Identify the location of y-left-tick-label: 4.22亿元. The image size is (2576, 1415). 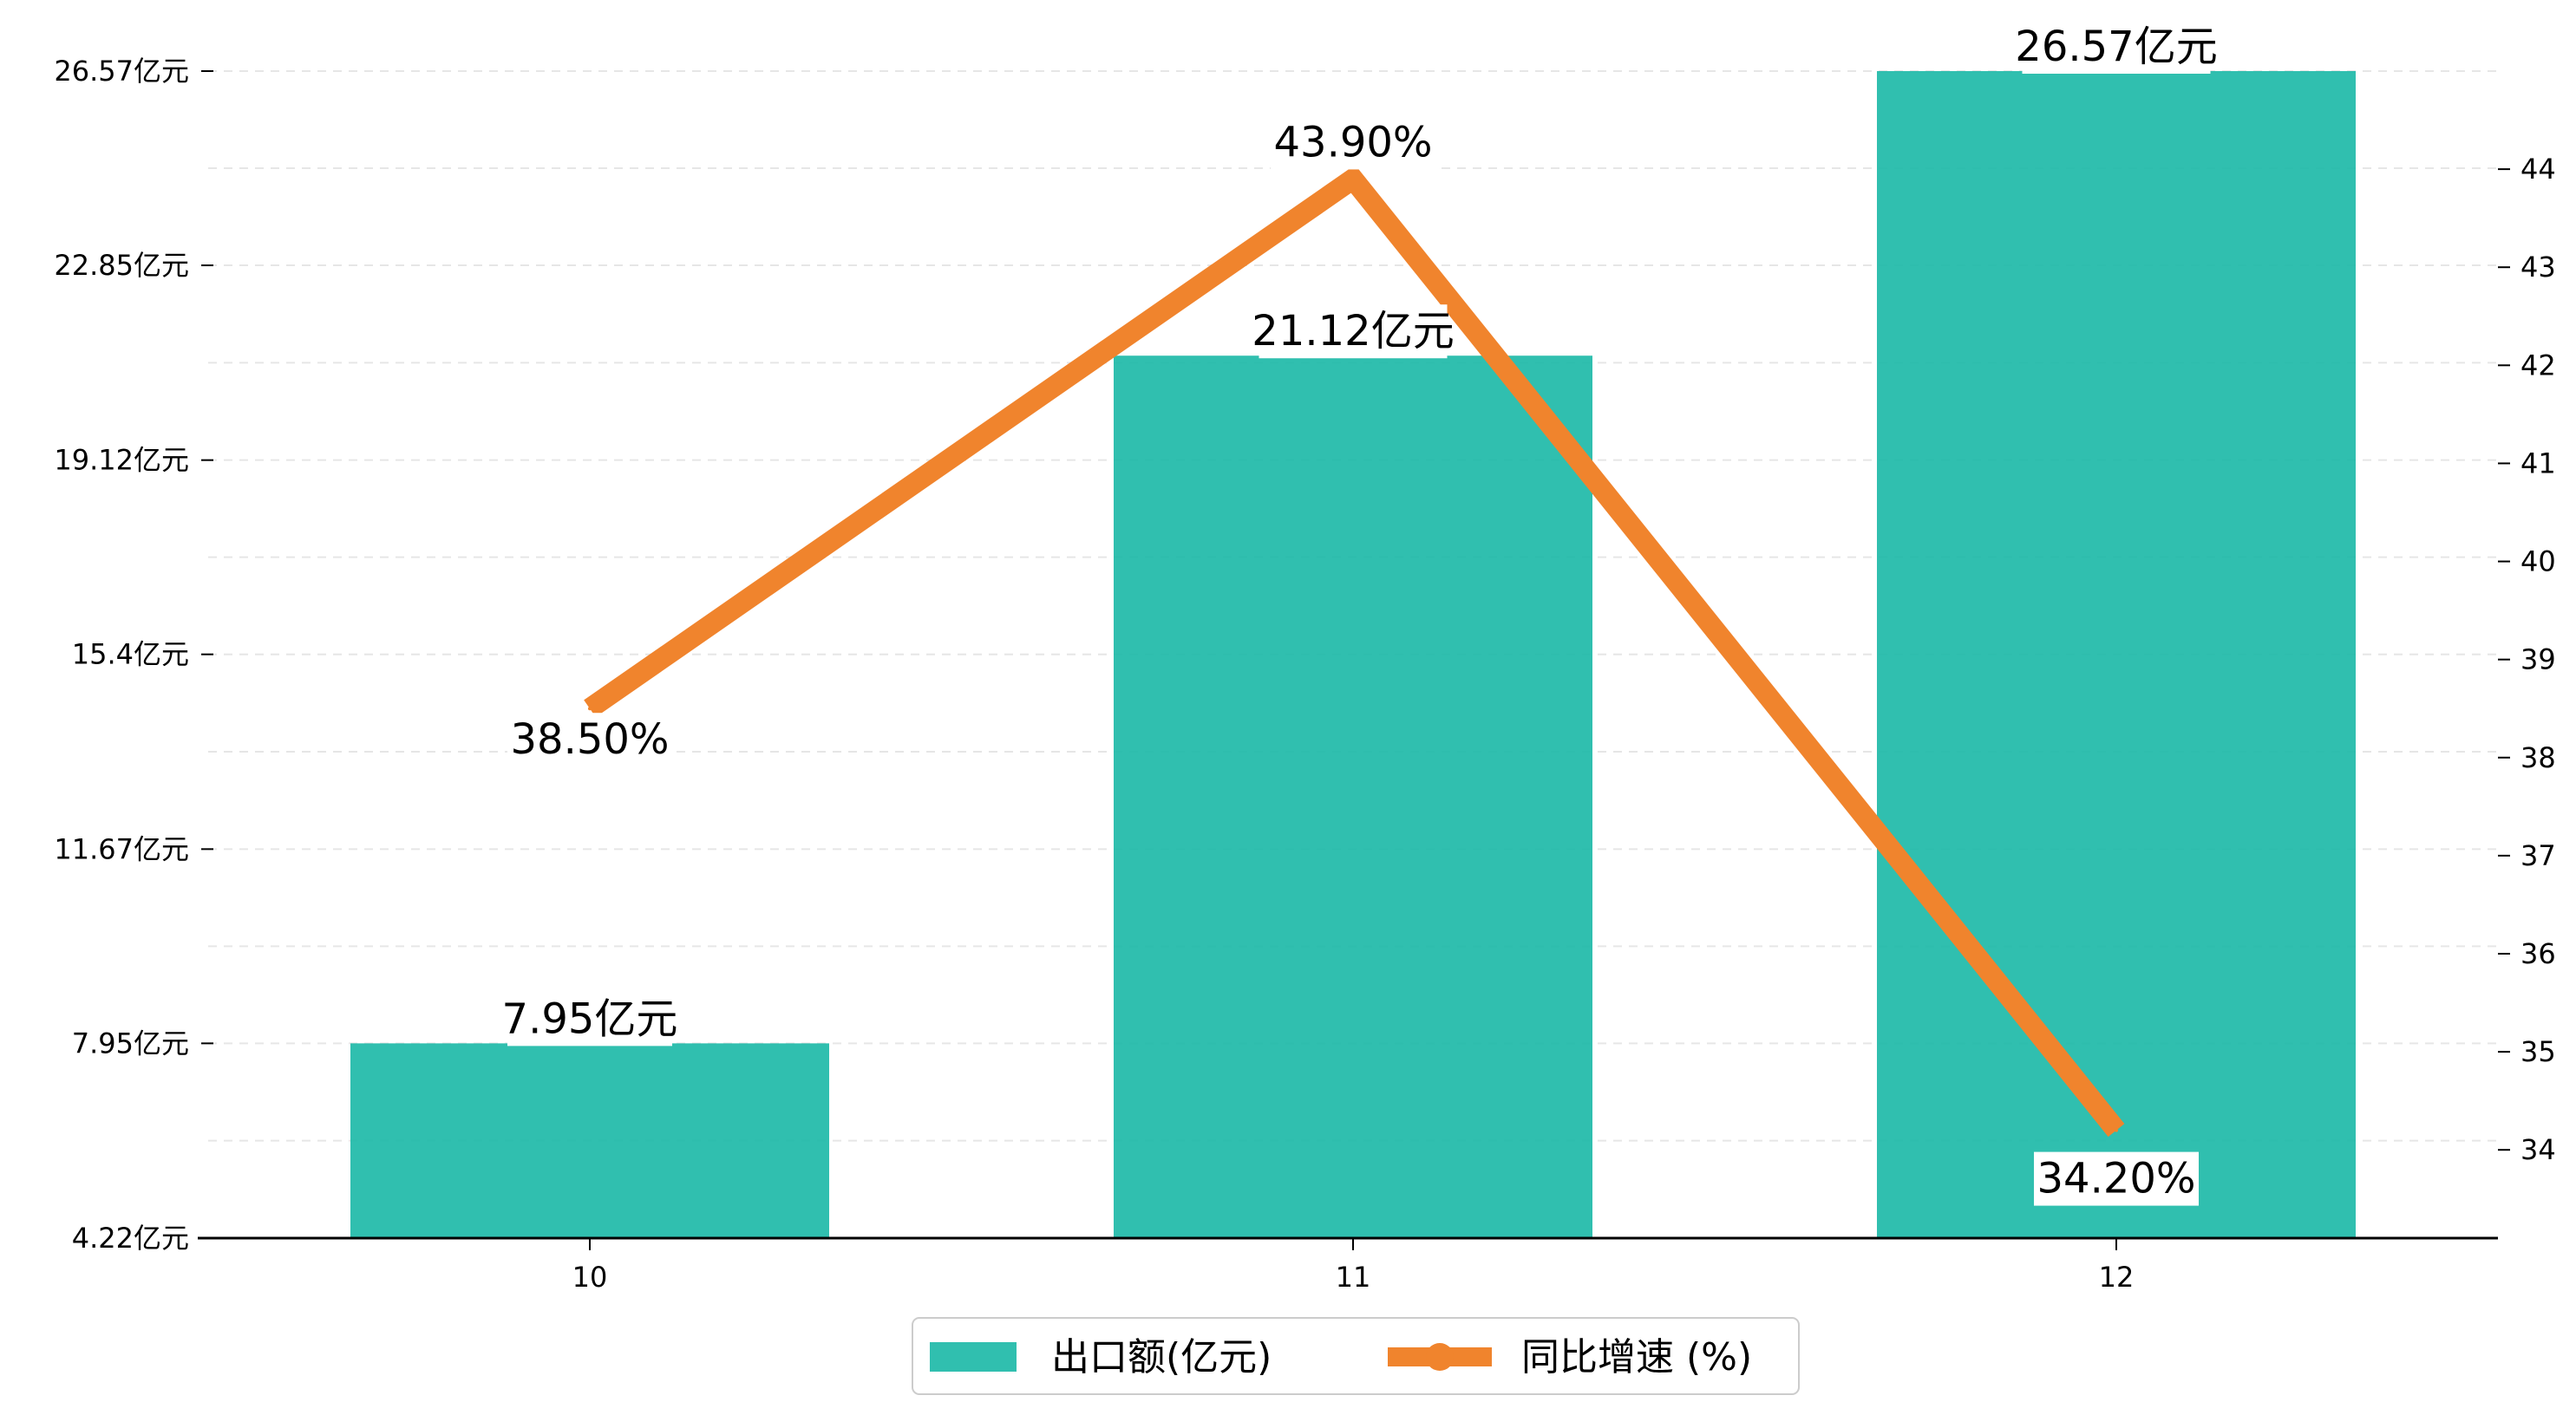
(130, 1238).